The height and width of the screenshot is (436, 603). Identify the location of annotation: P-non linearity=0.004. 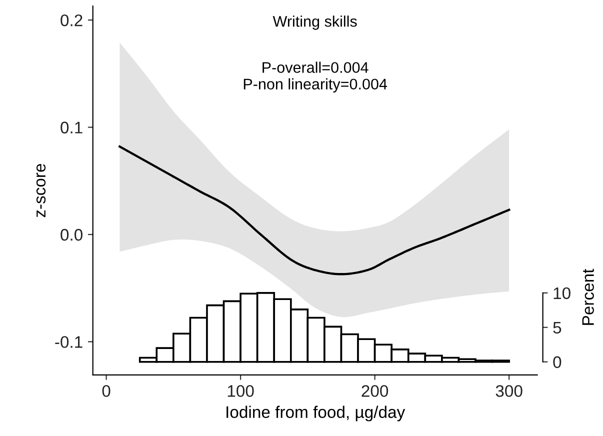
(316, 85).